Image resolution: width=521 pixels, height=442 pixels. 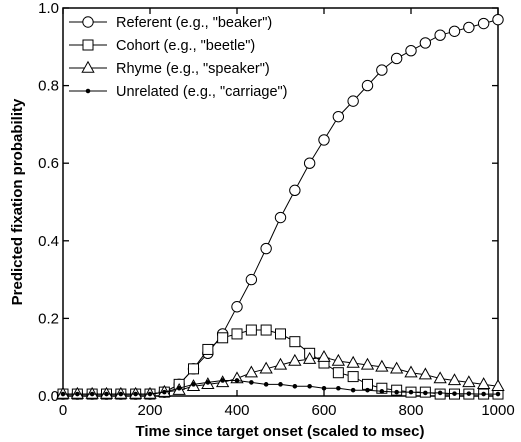 I want to click on legend-item-circle: Referent (e.g., "beaker"), so click(x=170, y=23).